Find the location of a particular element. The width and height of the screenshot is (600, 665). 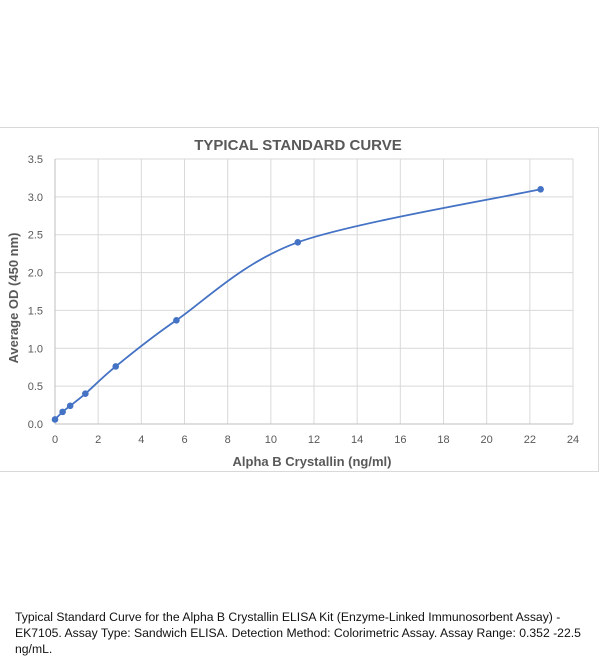

x-axis-title: Alpha B Crystallin (ng/ml) is located at coordinates (312, 461).